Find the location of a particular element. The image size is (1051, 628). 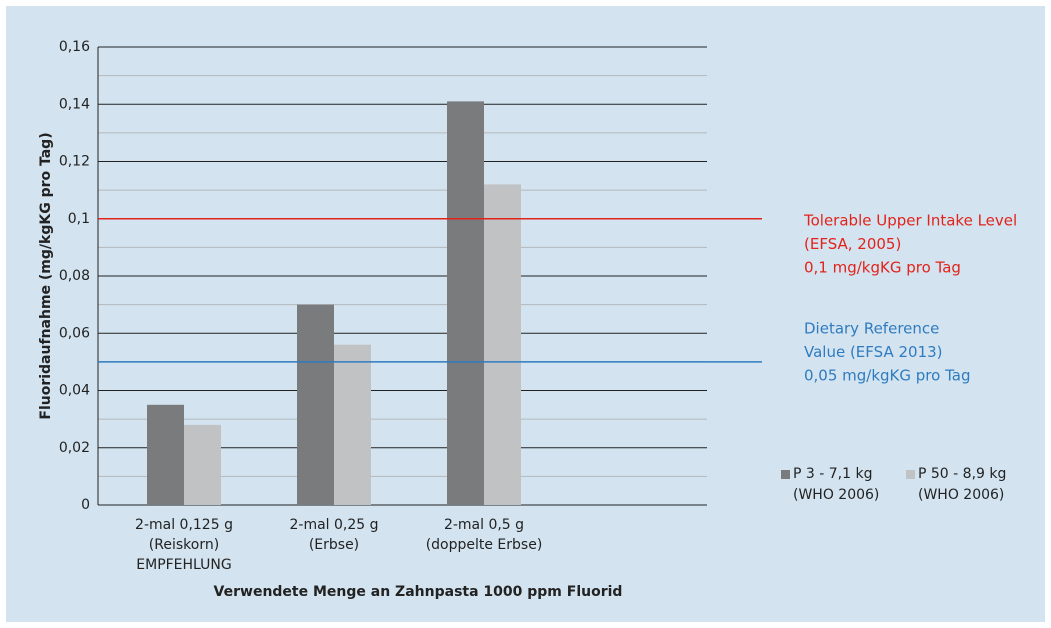

y-tick-label: 0,08 is located at coordinates (74, 276).